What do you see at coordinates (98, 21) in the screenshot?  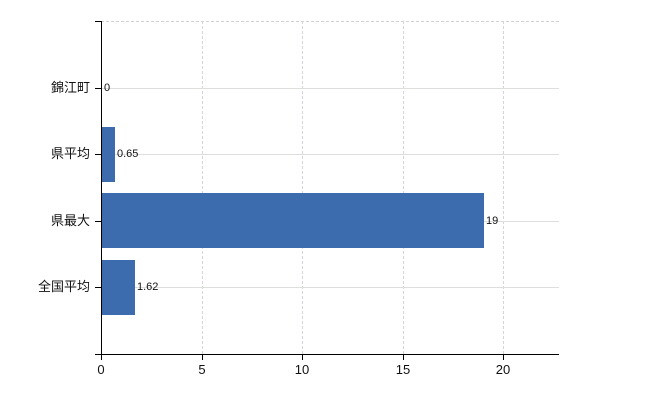 I see `y-axis-top-tick` at bounding box center [98, 21].